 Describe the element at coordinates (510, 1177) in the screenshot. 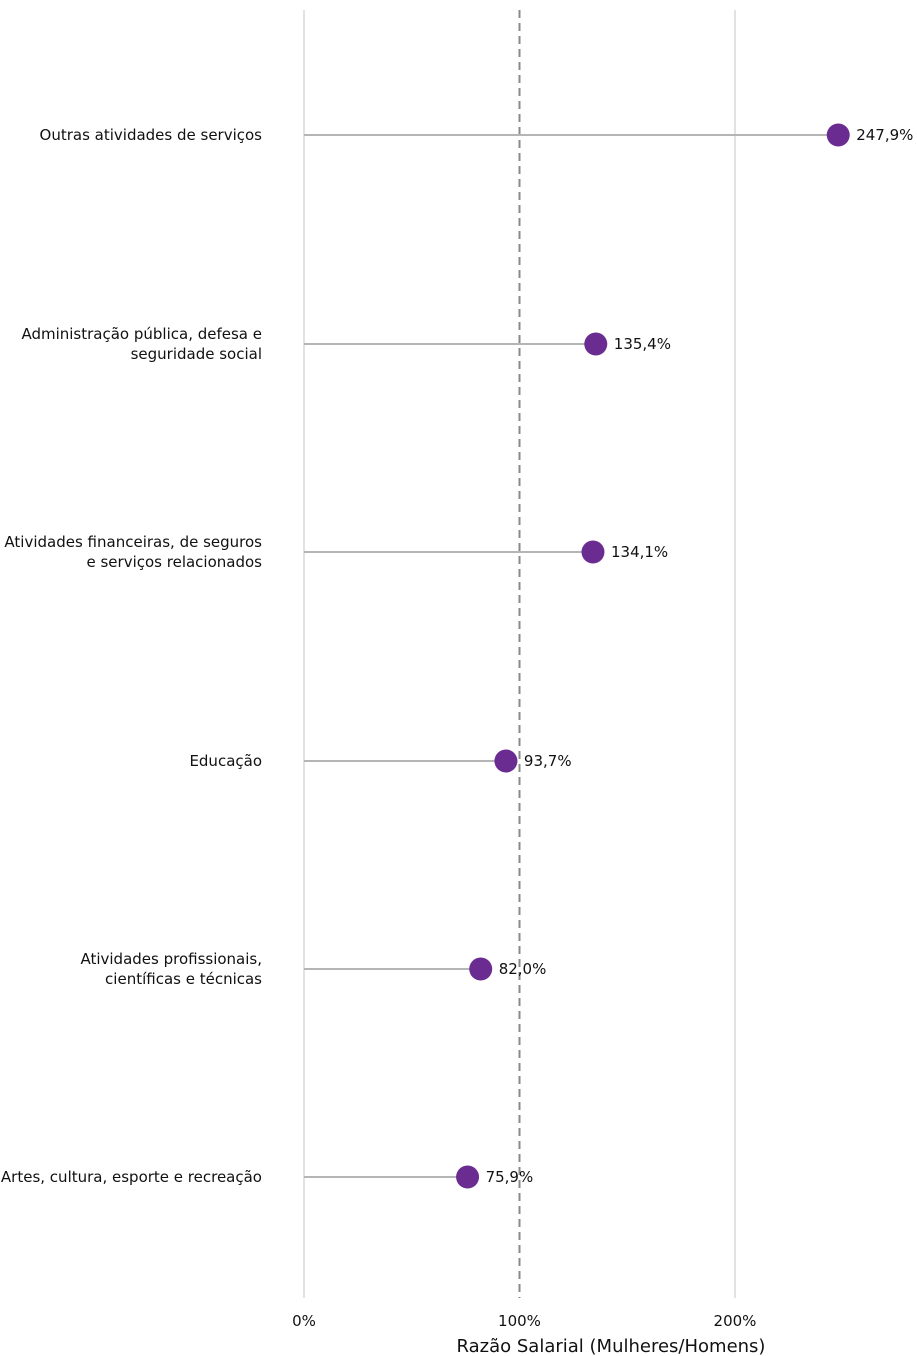

I see `data-label: 75,9%` at that location.